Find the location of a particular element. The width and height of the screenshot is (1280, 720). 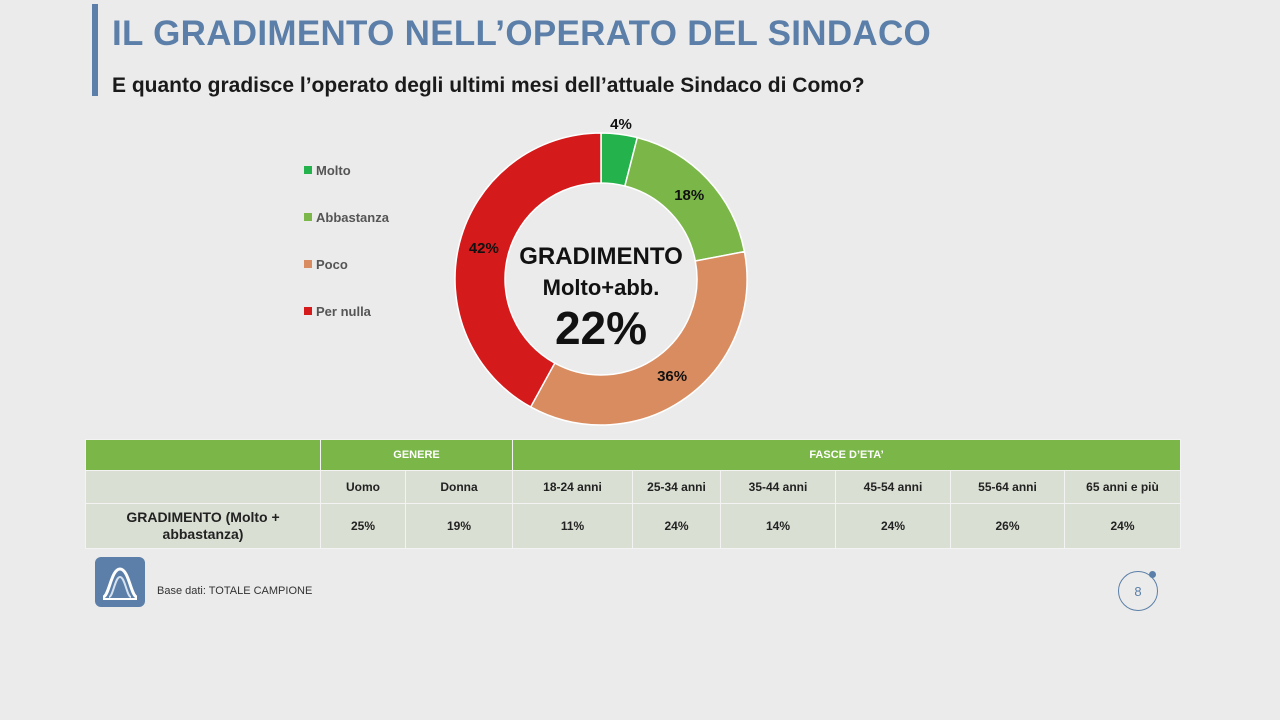

slice-data-label: 4% is located at coordinates (621, 124).